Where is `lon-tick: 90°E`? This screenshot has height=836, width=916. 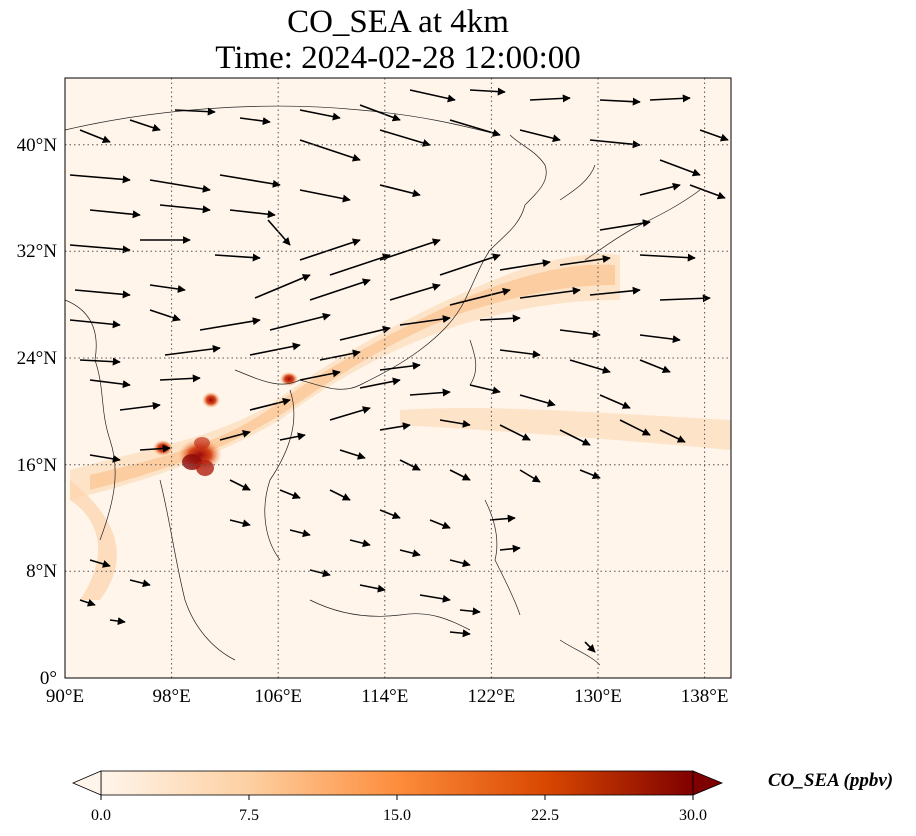
lon-tick: 90°E is located at coordinates (65, 696).